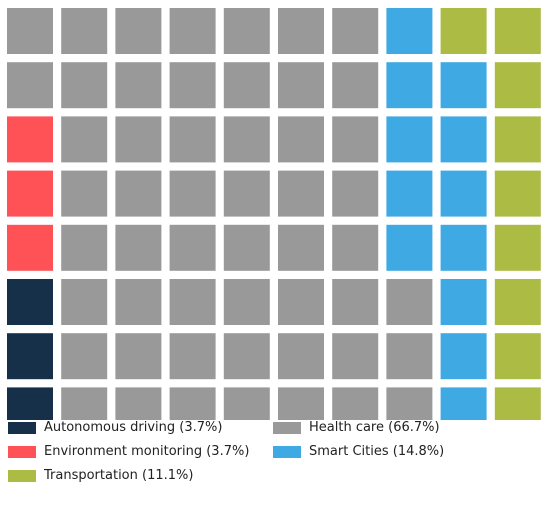 The height and width of the screenshot is (507, 550). I want to click on legend-swatch-environment-monitoring, so click(22, 451).